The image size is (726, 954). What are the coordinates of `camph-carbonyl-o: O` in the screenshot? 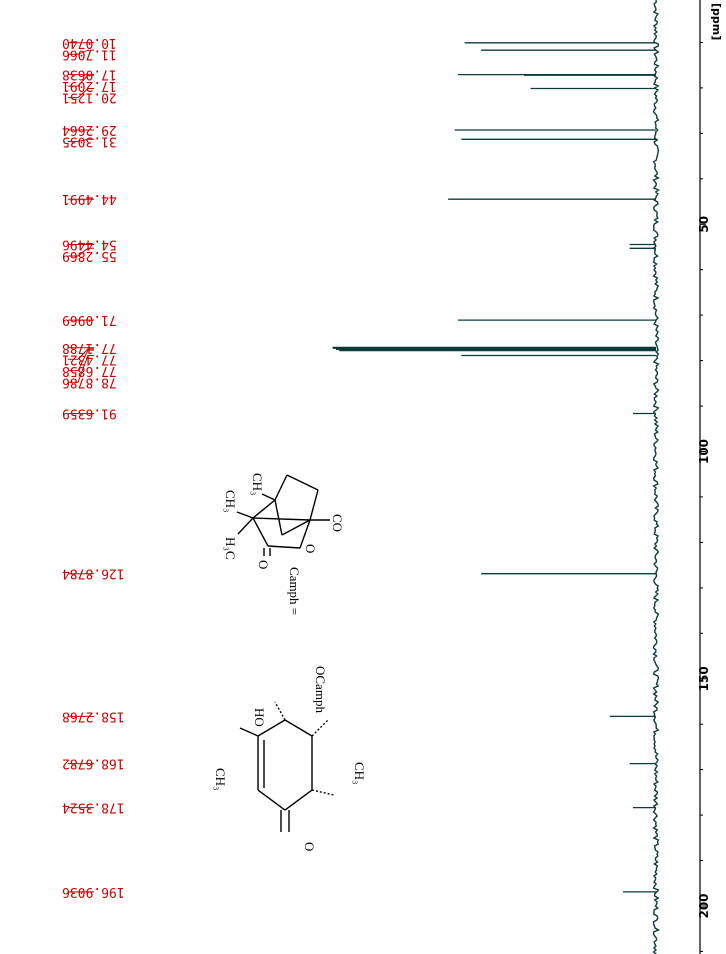 It's located at (263, 564).